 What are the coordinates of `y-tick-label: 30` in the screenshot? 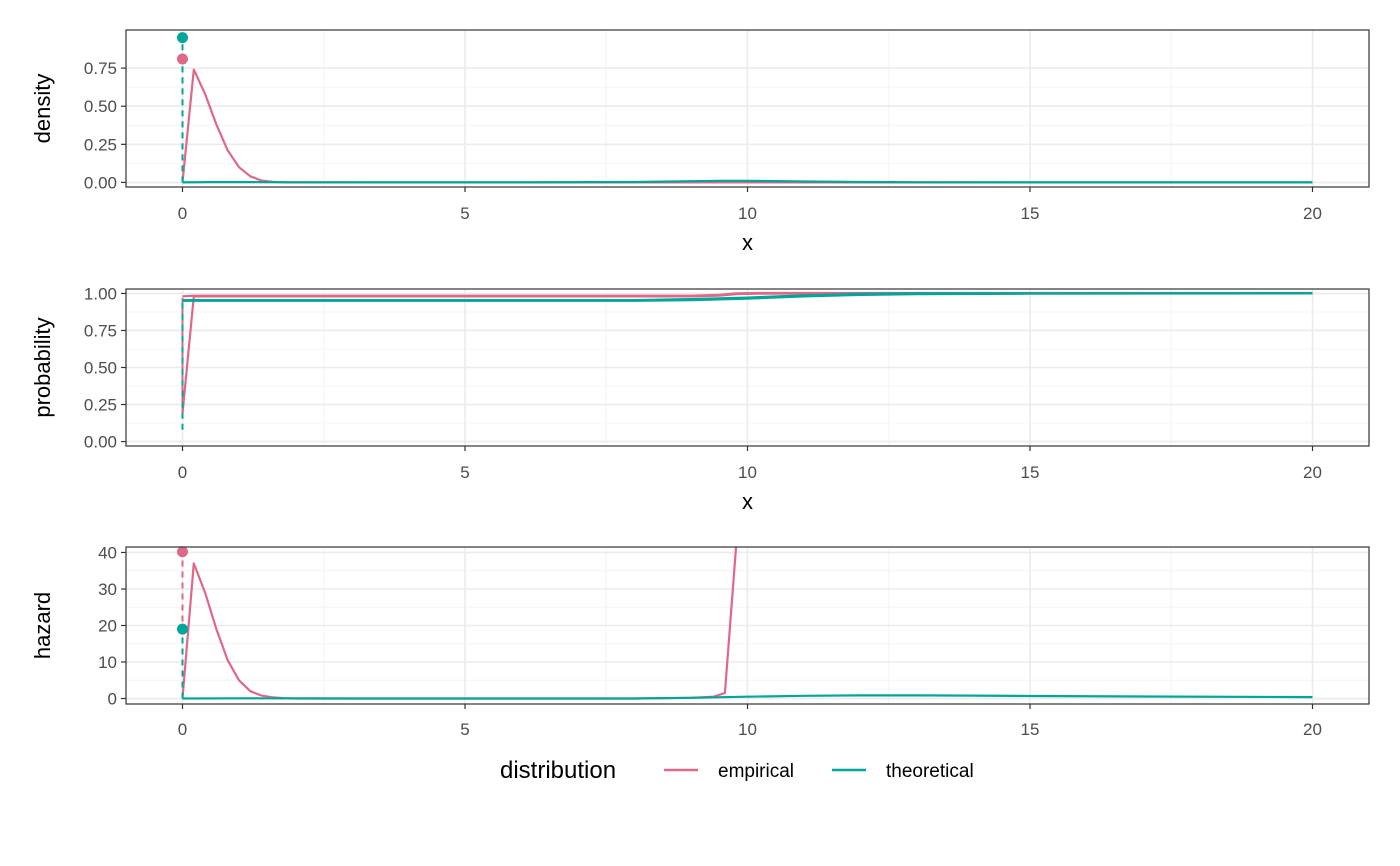 It's located at (107, 589).